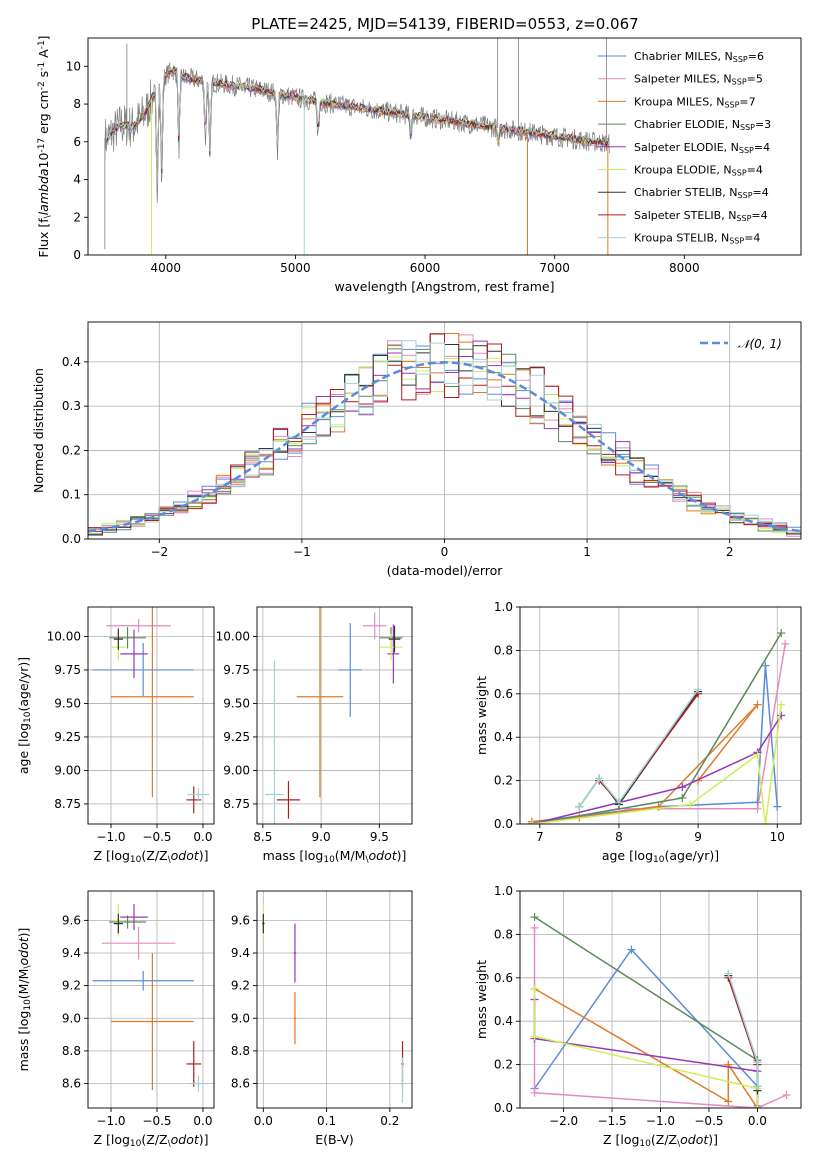 This screenshot has height=1170, width=819. What do you see at coordinates (77, 180) in the screenshot?
I see `y-tick-label: 4` at bounding box center [77, 180].